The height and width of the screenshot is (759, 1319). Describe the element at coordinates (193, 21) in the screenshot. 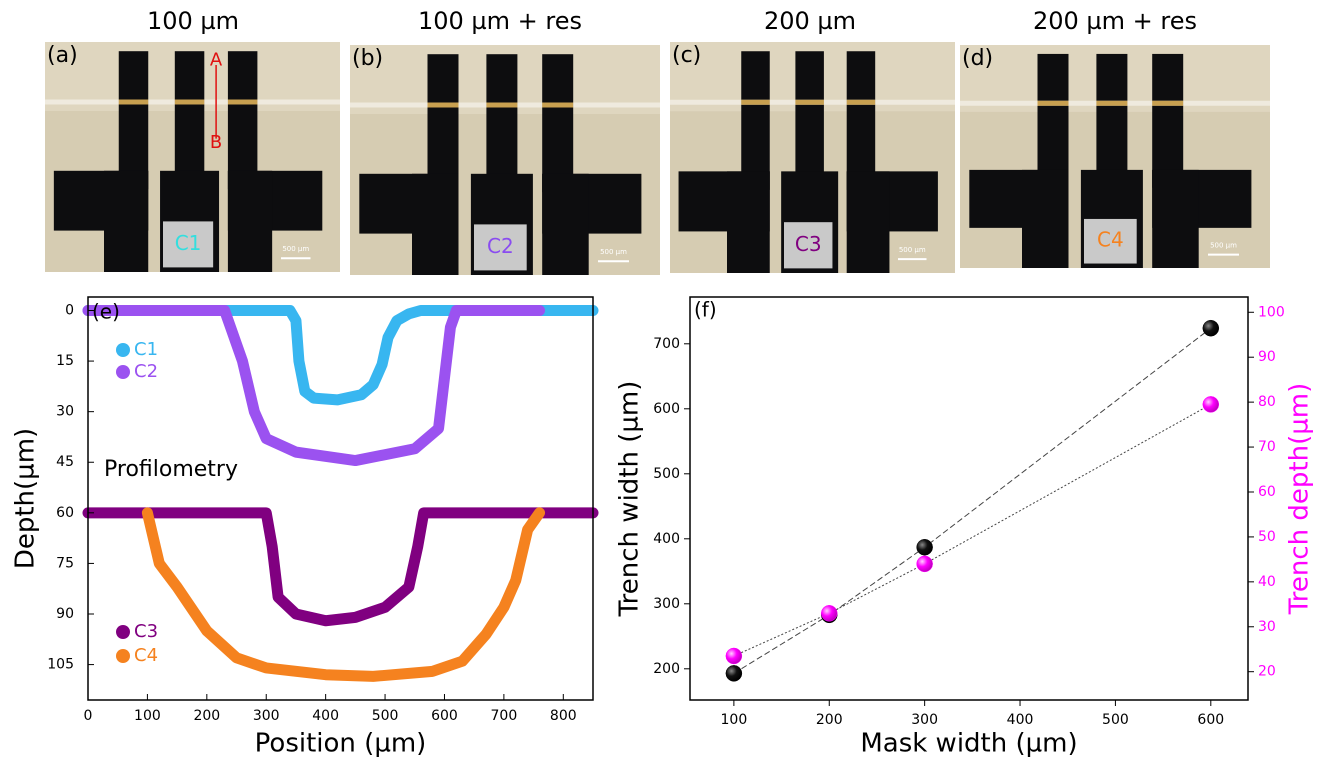

I see `photo-title: 100 µm` at that location.